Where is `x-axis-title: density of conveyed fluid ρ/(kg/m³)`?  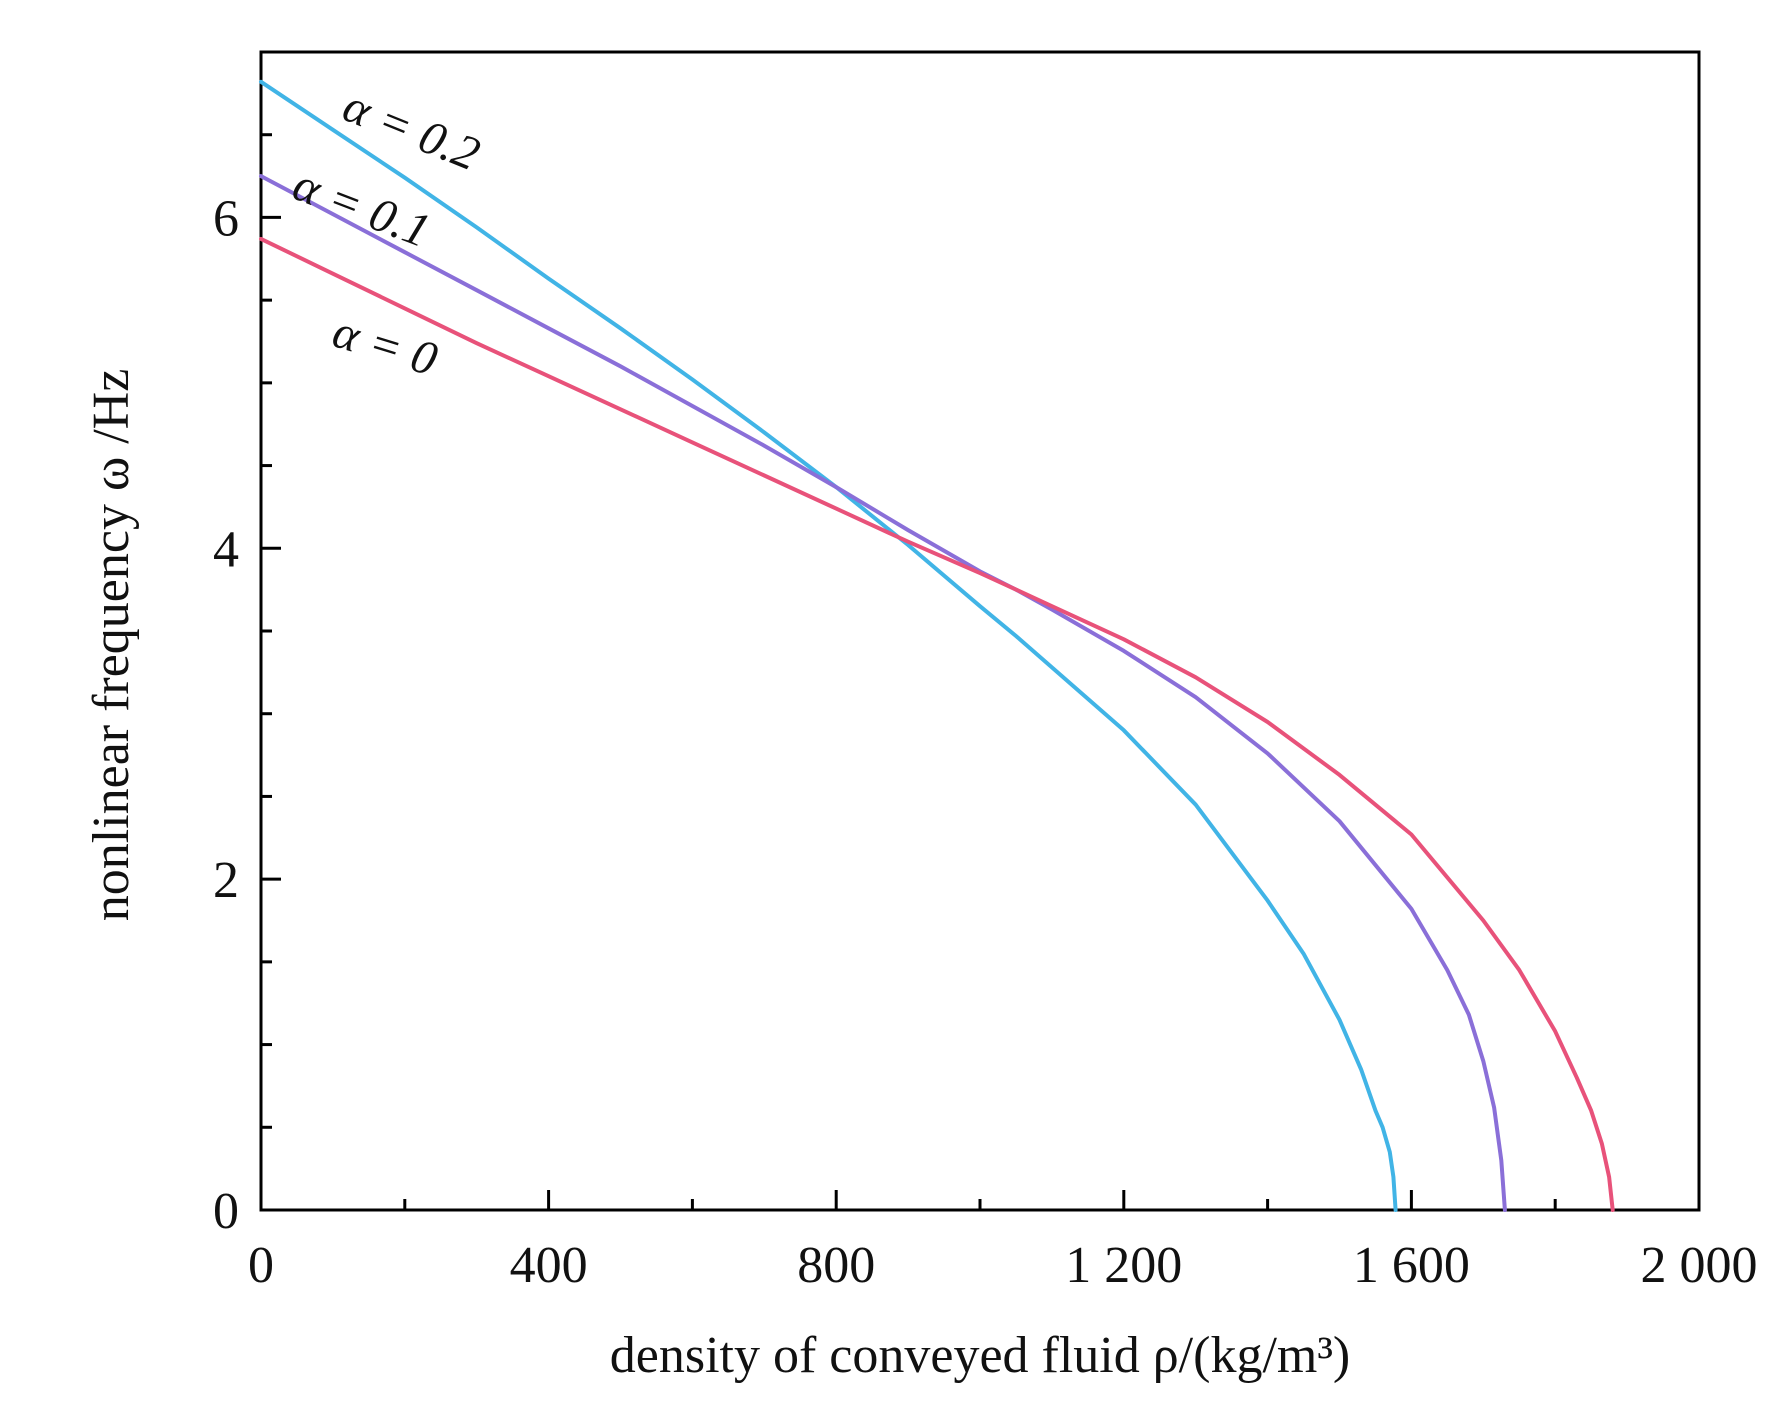 x-axis-title: density of conveyed fluid ρ/(kg/m³) is located at coordinates (980, 1355).